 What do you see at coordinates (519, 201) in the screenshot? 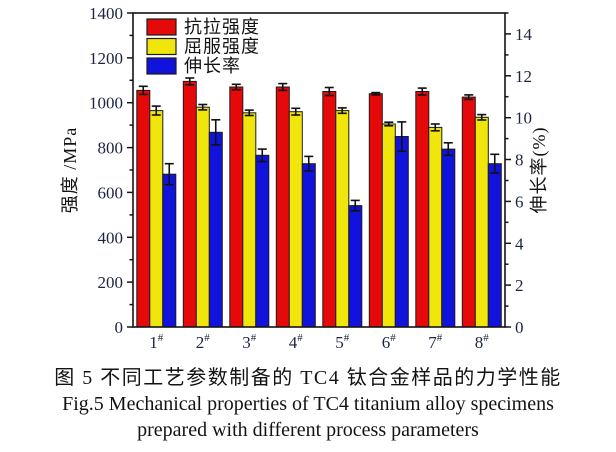
I see `right-axis-tick-label: 6` at bounding box center [519, 201].